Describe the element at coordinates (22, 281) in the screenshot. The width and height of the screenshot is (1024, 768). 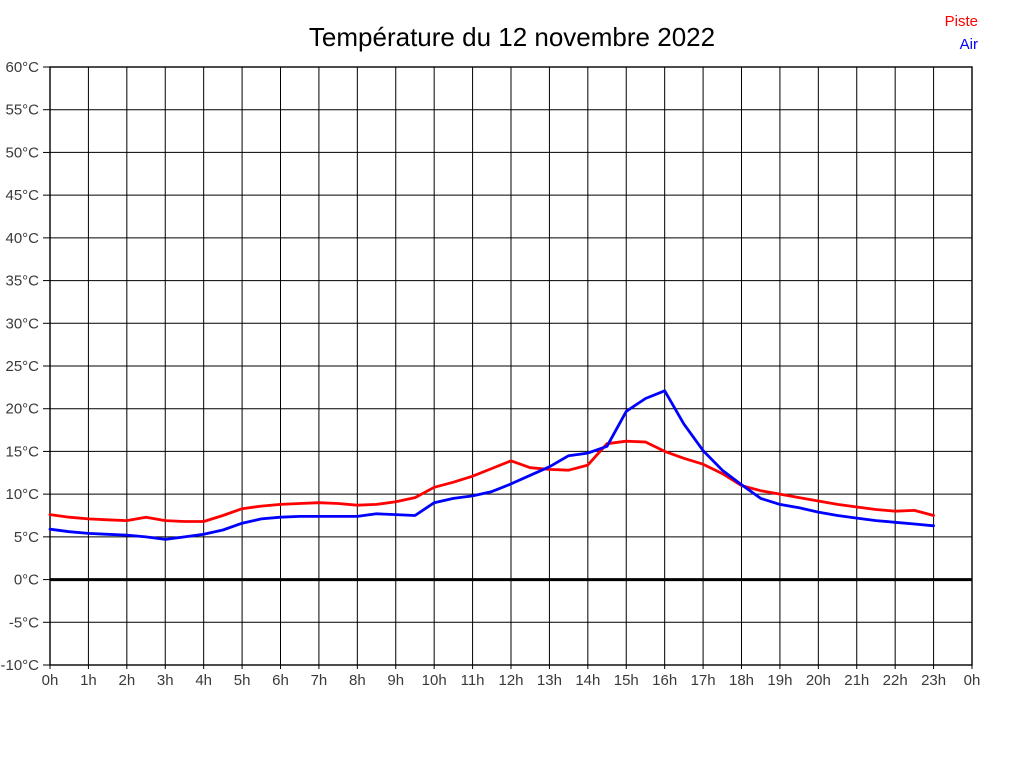
I see `y-tick-label: 35°C` at that location.